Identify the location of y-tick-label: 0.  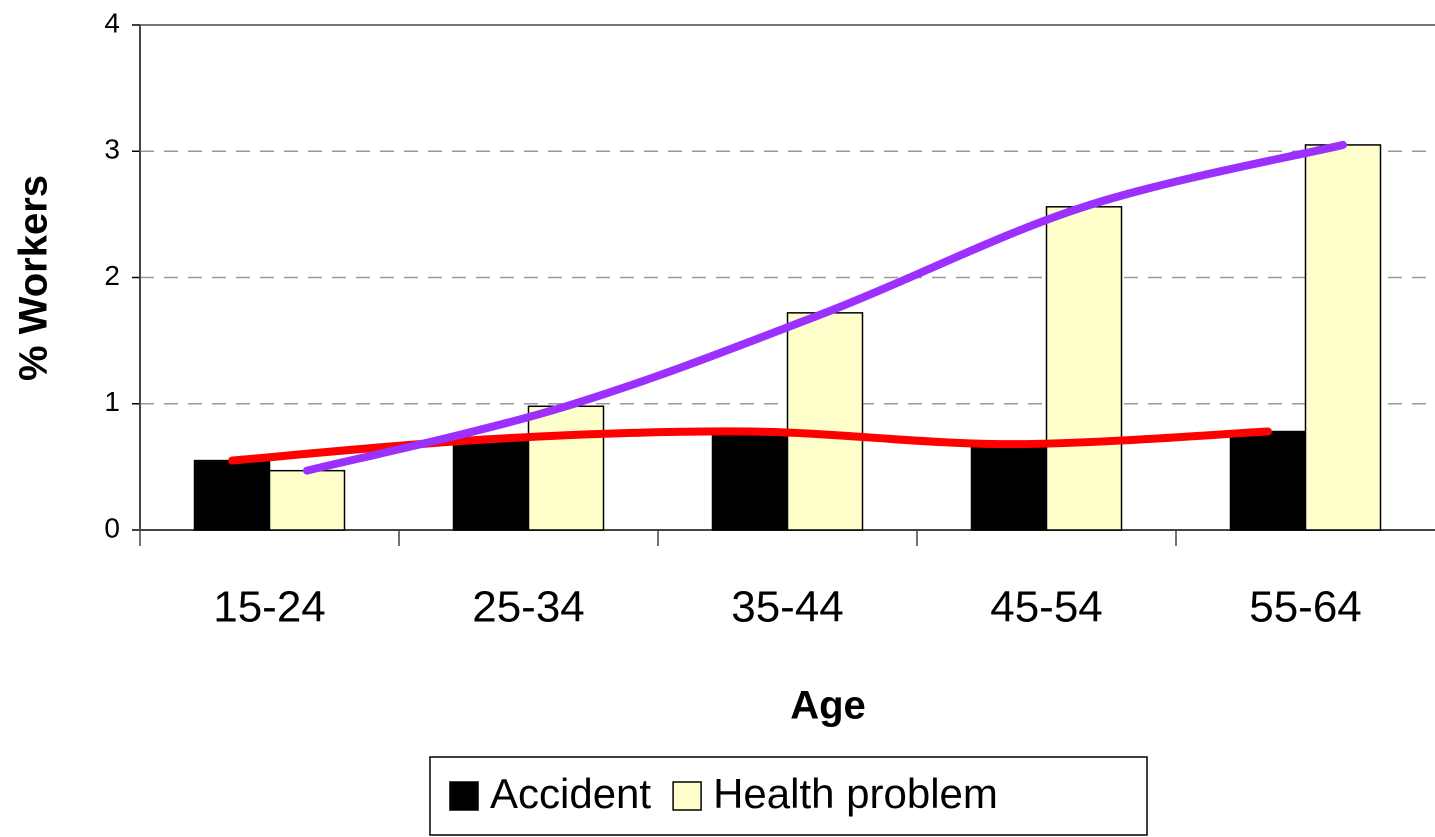
(112, 527).